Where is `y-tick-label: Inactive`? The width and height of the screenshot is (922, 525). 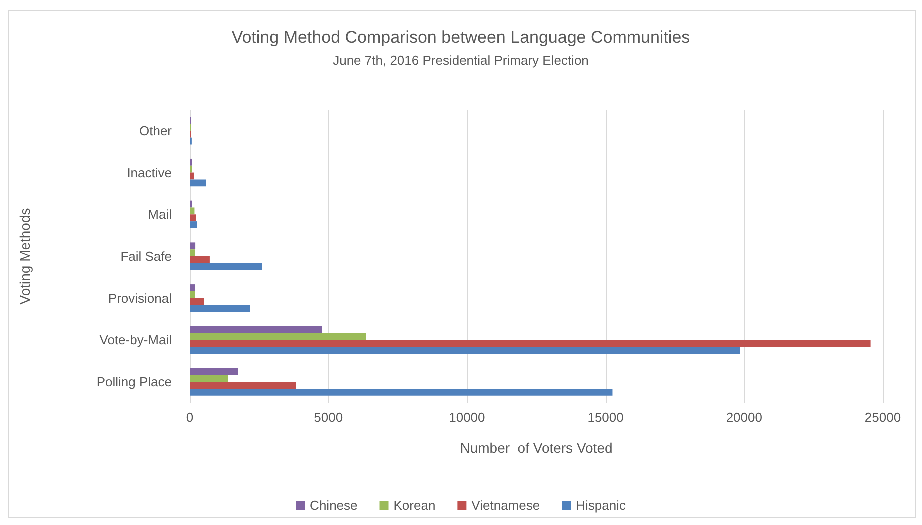 y-tick-label: Inactive is located at coordinates (149, 172).